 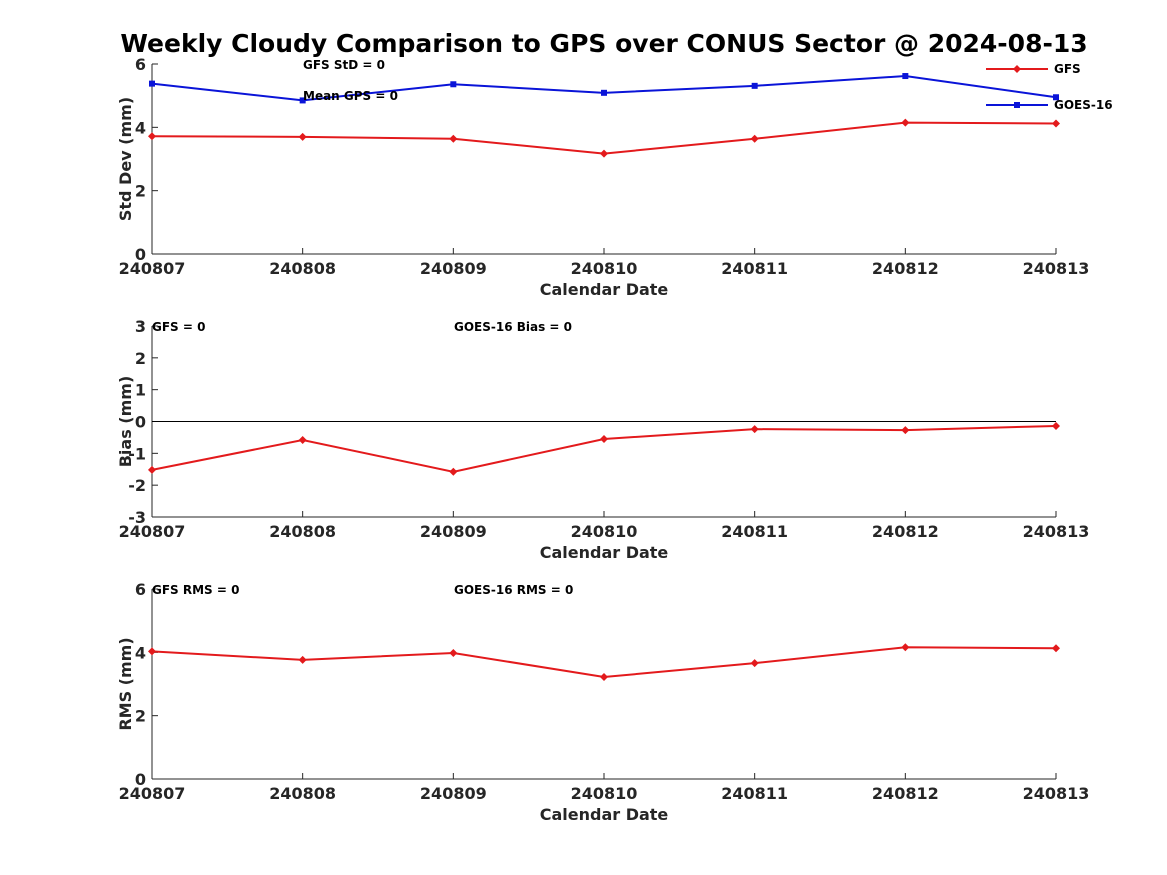 What do you see at coordinates (1017, 69) in the screenshot?
I see `legend-marker-gfs` at bounding box center [1017, 69].